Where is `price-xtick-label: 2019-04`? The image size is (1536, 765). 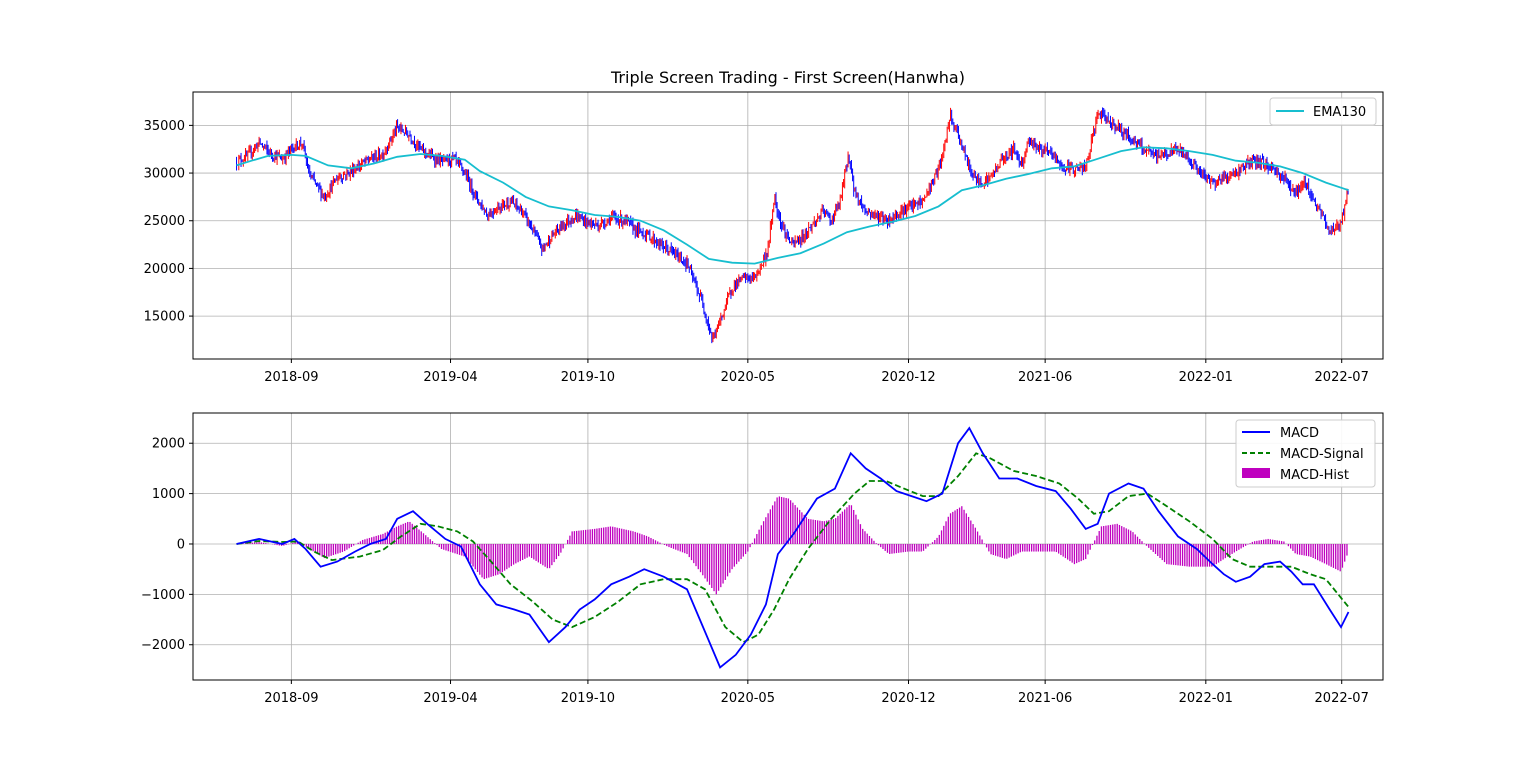
price-xtick-label: 2019-04 is located at coordinates (450, 377).